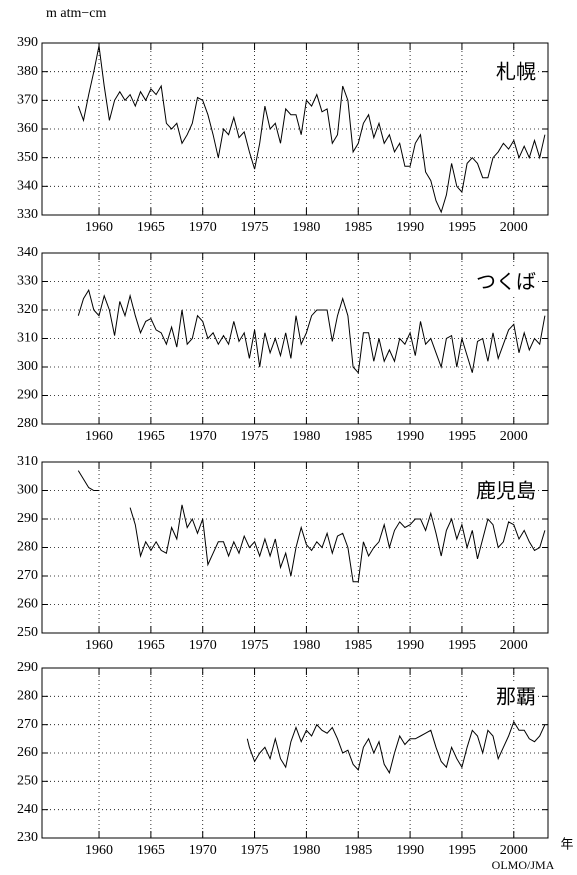  I want to click on credit: OLMO/JMA, so click(523, 865).